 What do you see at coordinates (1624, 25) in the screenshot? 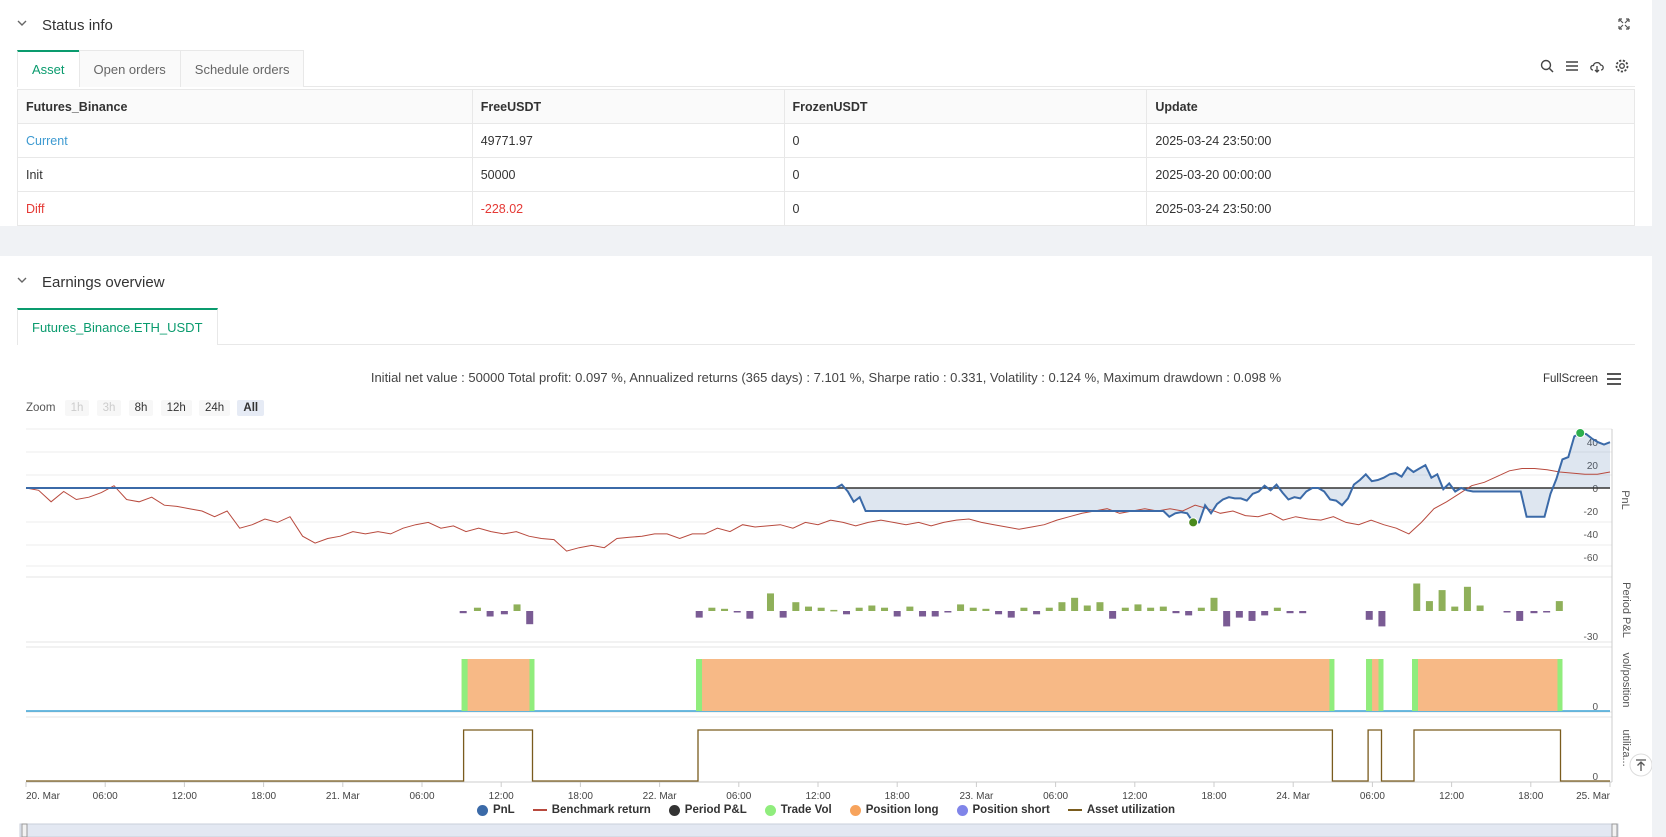
I see `collapse-icon` at bounding box center [1624, 25].